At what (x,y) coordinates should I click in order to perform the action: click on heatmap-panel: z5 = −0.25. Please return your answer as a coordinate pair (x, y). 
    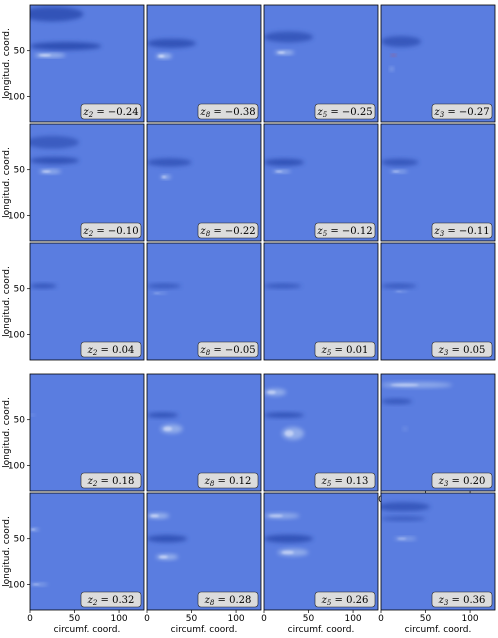
    Looking at the image, I should click on (321, 63).